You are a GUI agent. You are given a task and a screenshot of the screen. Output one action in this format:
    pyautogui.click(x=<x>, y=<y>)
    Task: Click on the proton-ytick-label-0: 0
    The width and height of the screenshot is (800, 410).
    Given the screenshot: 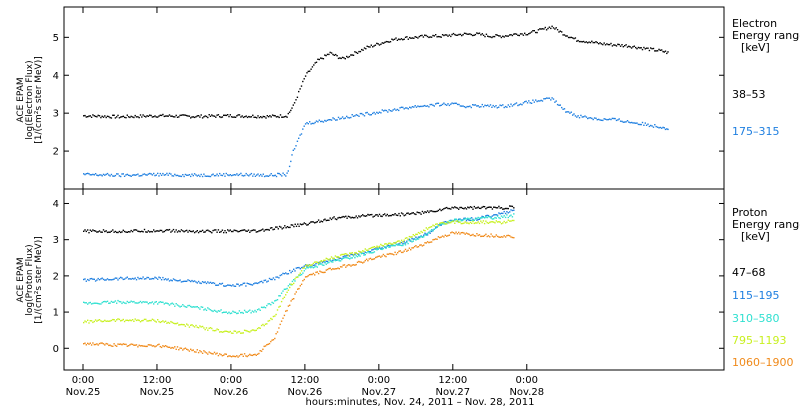 What is the action you would take?
    pyautogui.click(x=56, y=349)
    